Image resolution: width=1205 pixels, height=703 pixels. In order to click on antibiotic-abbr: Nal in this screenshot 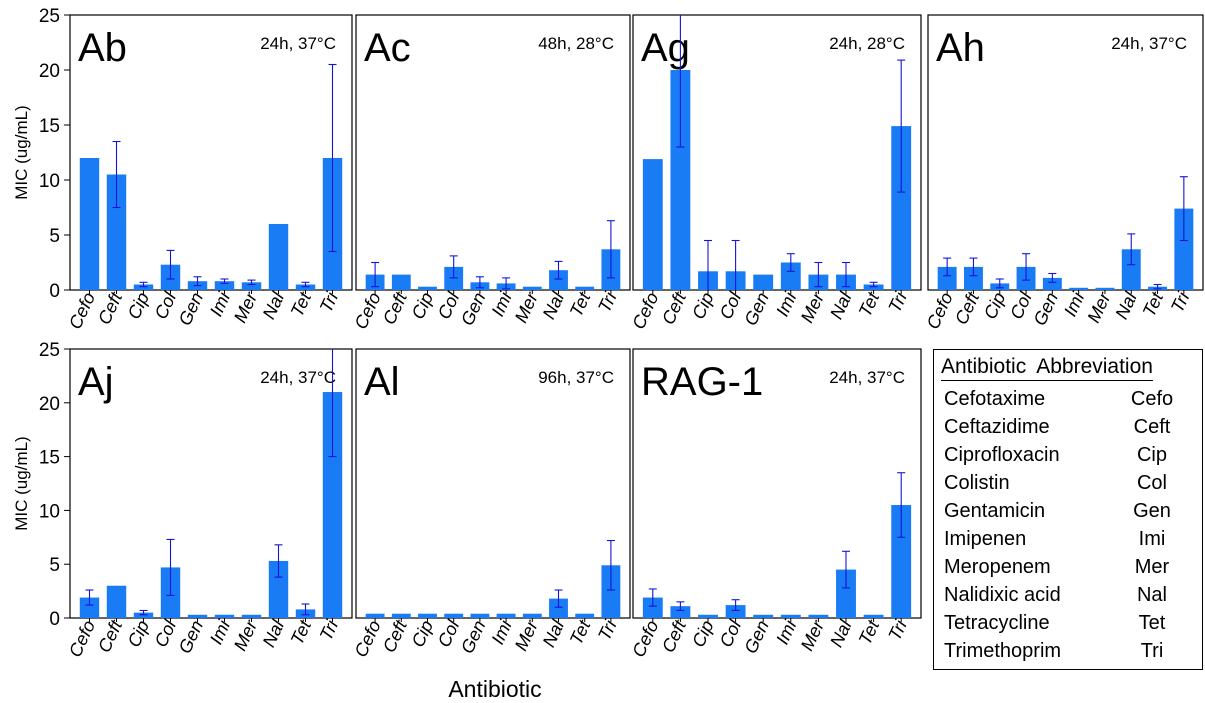, I will do `click(1151, 595)`.